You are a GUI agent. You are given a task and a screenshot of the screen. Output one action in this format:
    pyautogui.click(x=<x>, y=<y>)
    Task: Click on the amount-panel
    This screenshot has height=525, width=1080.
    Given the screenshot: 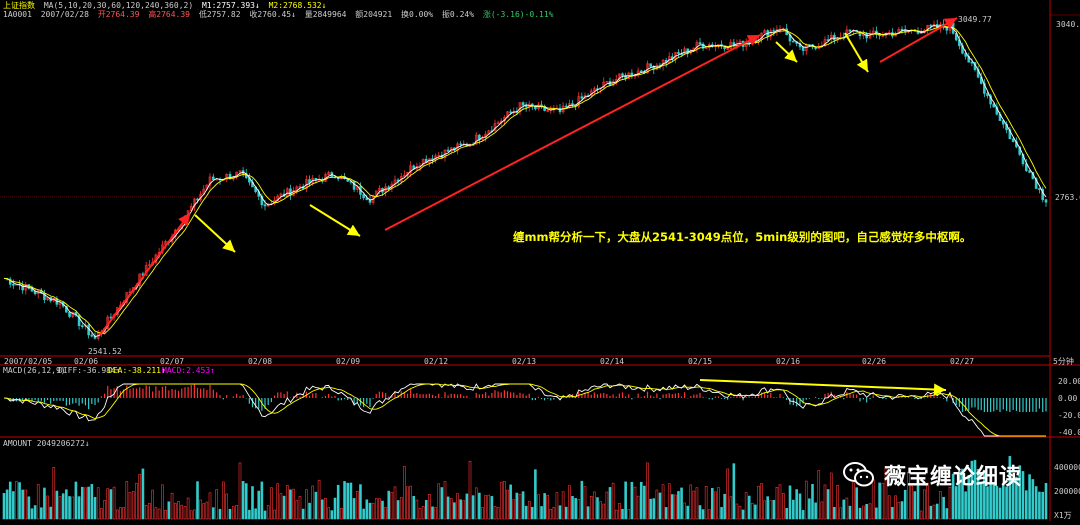 What is the action you would take?
    pyautogui.click(x=525, y=488)
    